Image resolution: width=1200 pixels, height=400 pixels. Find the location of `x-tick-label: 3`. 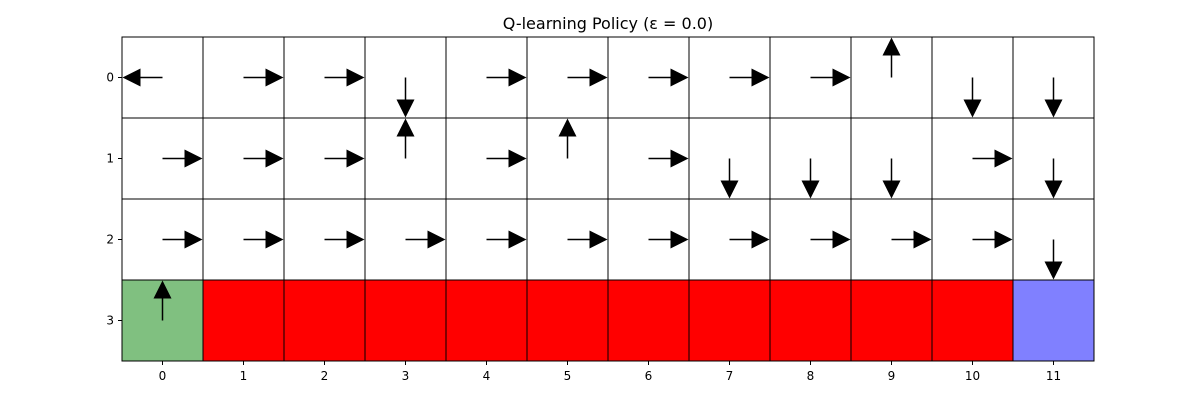

x-tick-label: 3 is located at coordinates (406, 376).